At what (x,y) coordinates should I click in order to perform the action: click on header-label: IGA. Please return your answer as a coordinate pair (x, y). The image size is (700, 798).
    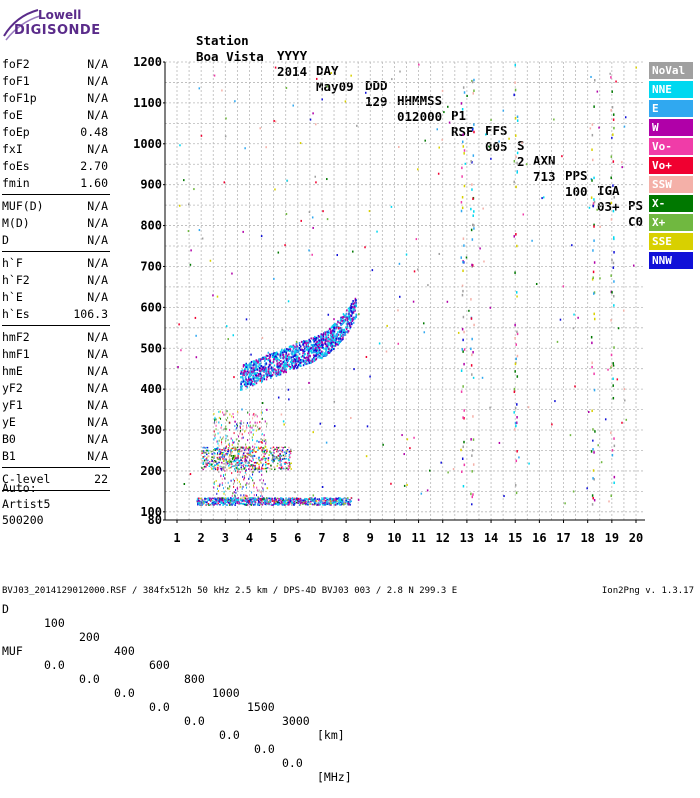
    Looking at the image, I should click on (608, 190).